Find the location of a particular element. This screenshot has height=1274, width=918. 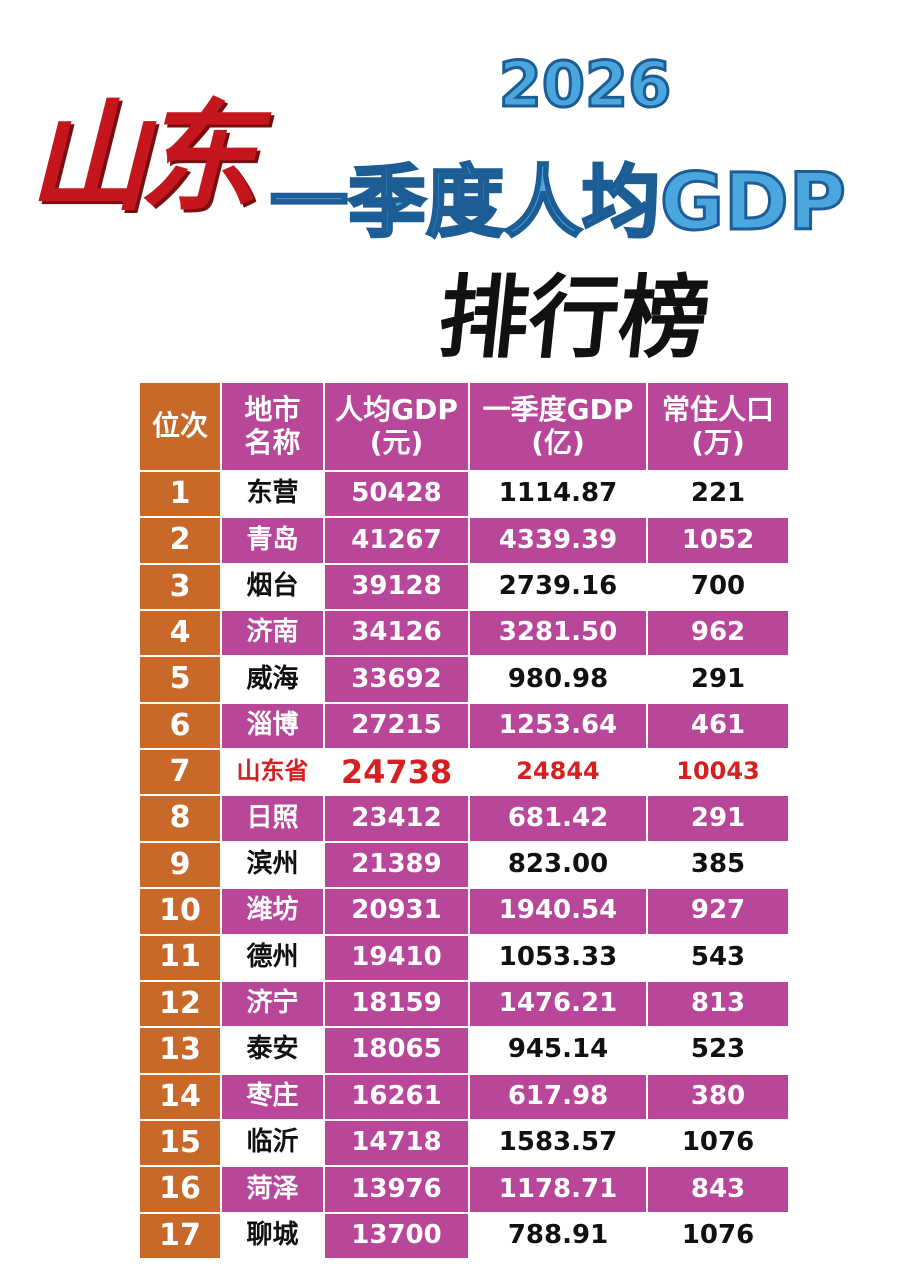

table-cell: 461 is located at coordinates (719, 727).